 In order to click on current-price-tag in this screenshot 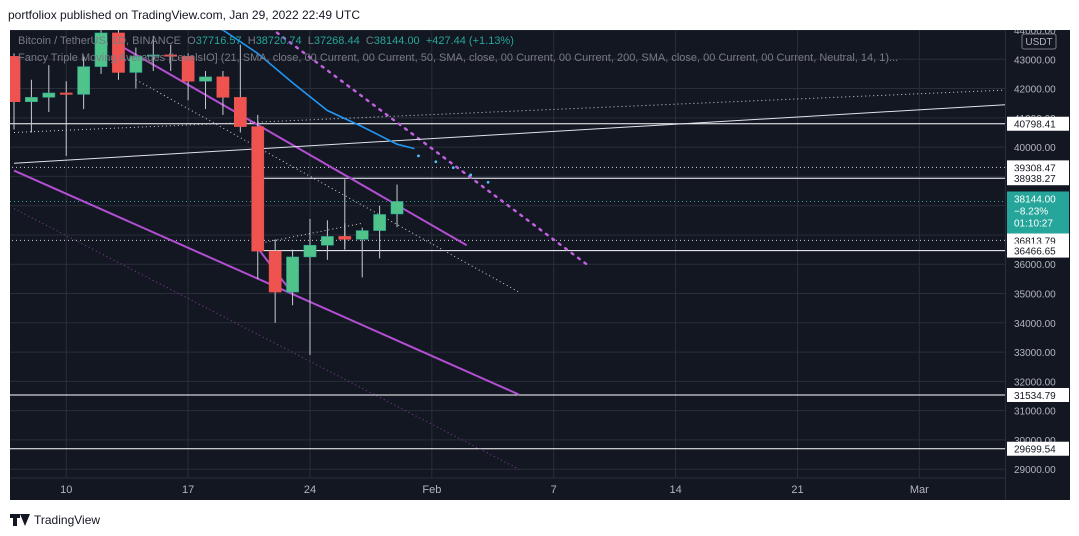, I will do `click(1038, 212)`.